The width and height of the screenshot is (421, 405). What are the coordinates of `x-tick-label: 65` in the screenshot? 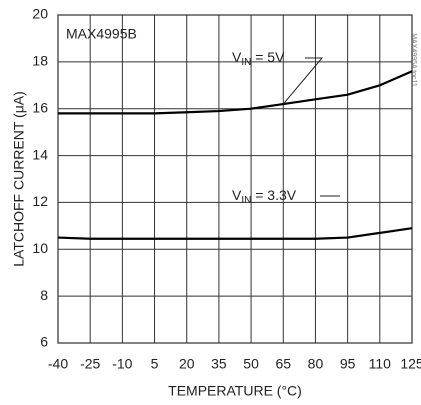 It's located at (283, 364).